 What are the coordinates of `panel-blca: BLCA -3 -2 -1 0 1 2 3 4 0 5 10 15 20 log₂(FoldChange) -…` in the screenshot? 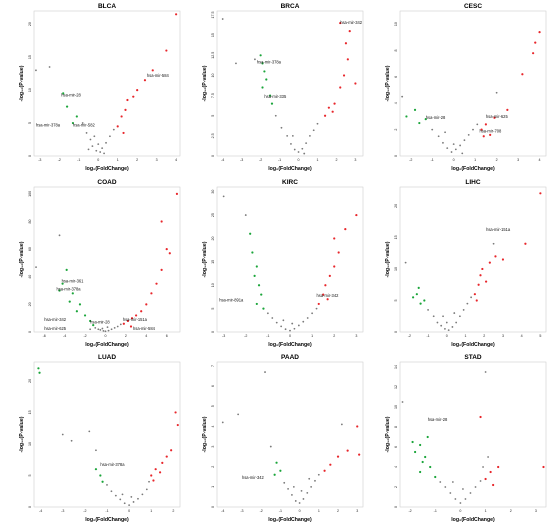 It's located at (100, 87).